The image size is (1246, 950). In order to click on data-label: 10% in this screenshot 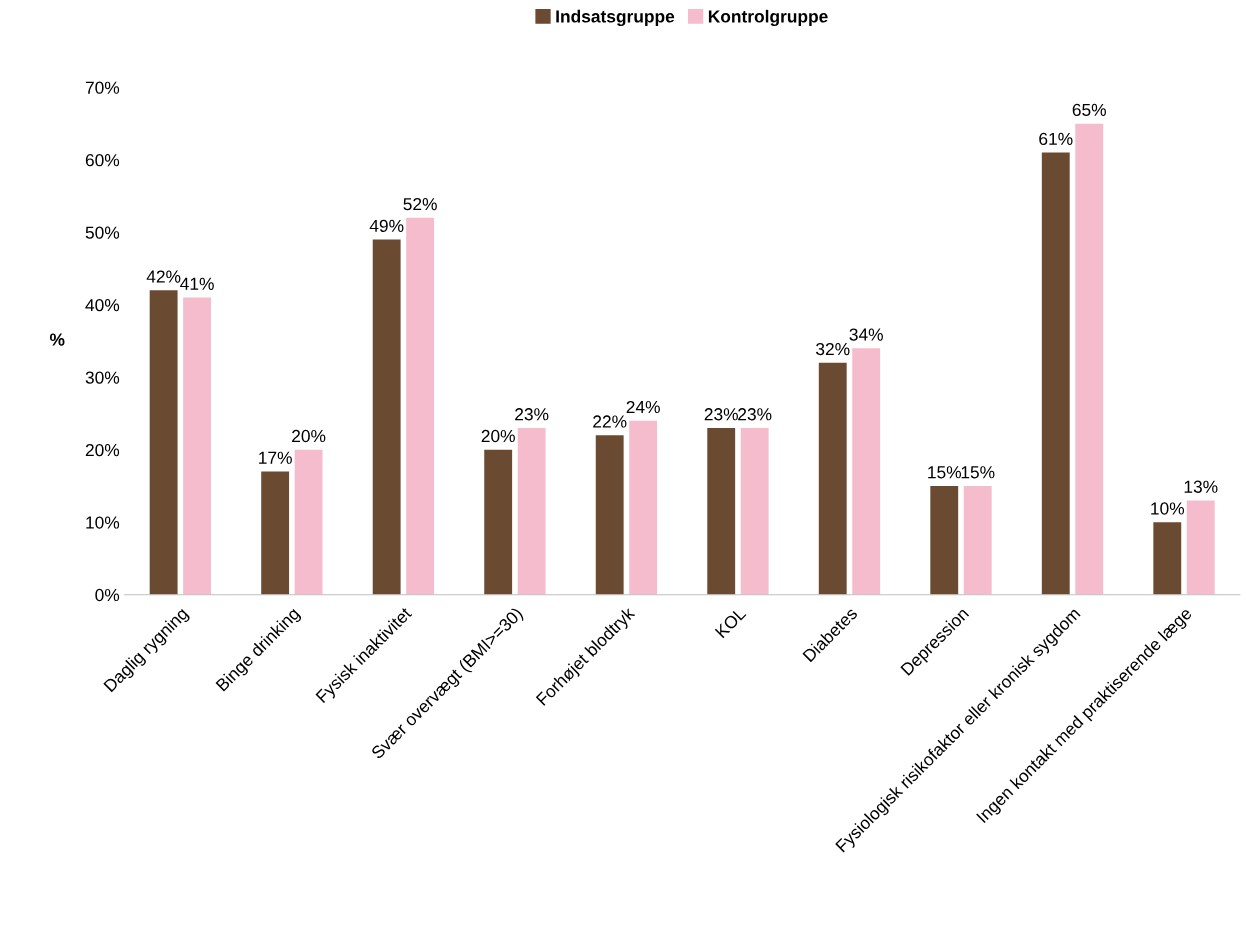, I will do `click(1168, 508)`.